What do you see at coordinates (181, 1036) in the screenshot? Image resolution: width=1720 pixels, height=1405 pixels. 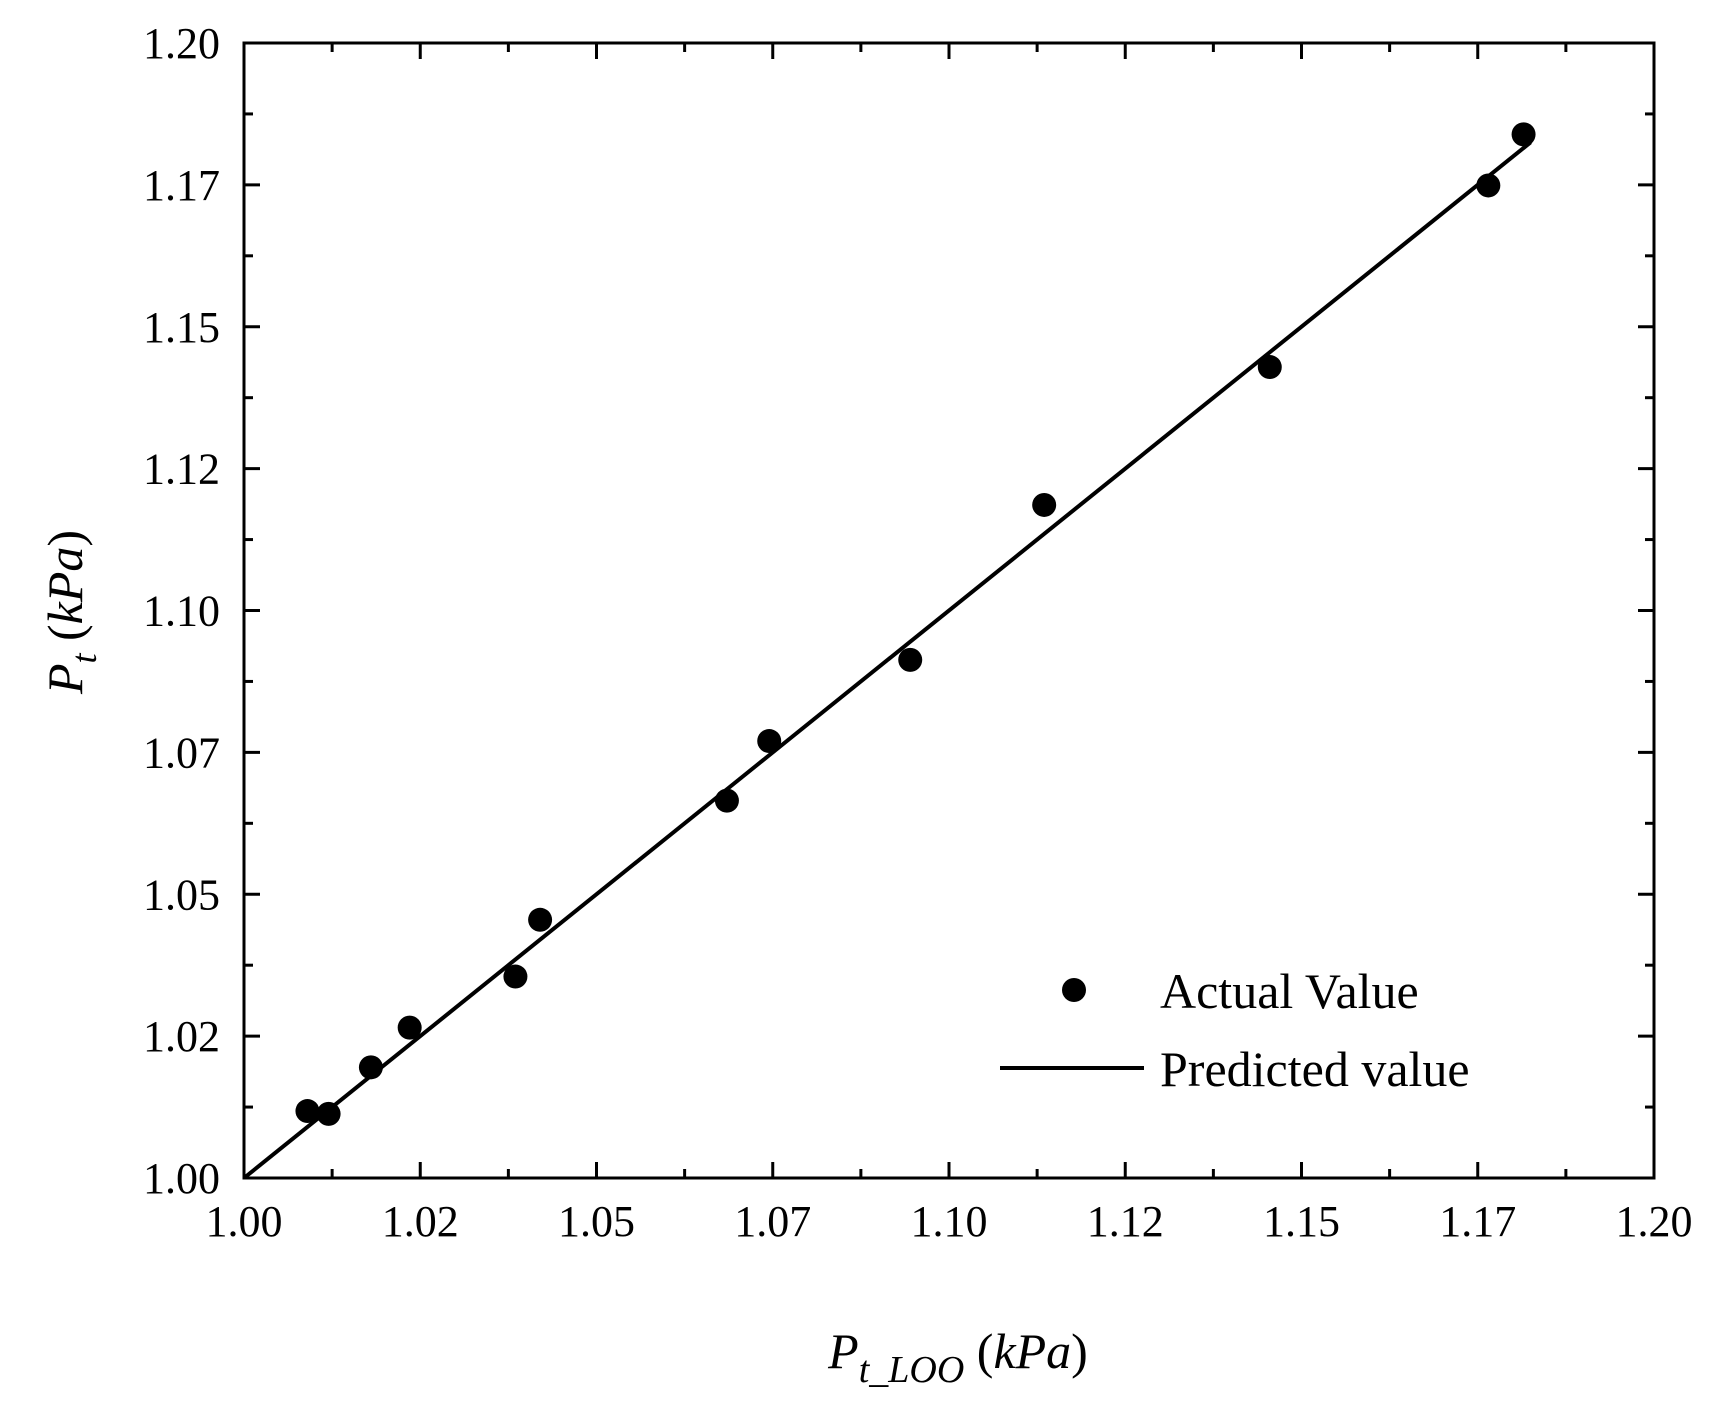 I see `y-tick-label: 1.02` at bounding box center [181, 1036].